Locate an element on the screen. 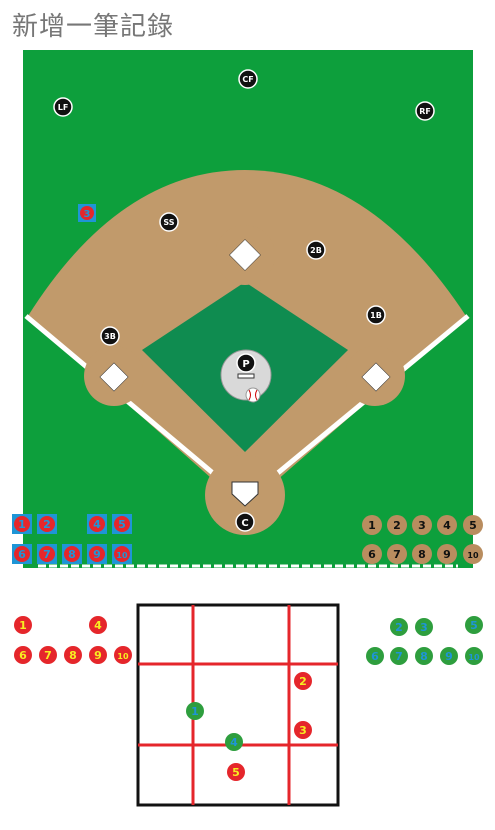 This screenshot has width=495, height=830. pitch-chip-green: 10 is located at coordinates (474, 656).